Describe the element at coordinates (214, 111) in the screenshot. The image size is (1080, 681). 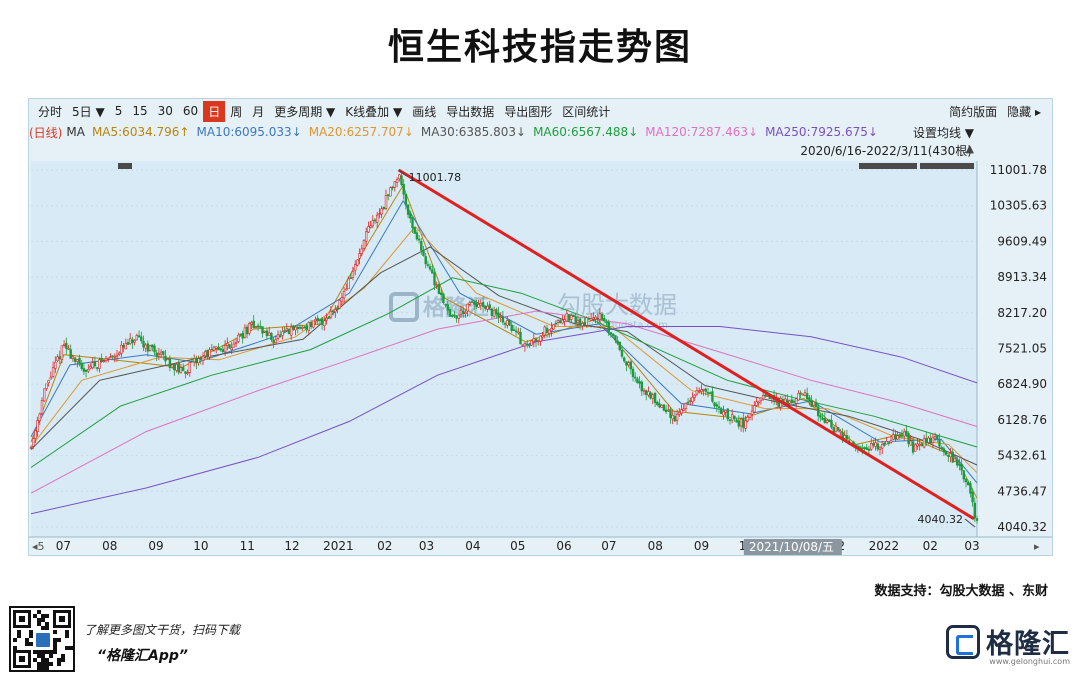
I see `toolbar-item: 日` at that location.